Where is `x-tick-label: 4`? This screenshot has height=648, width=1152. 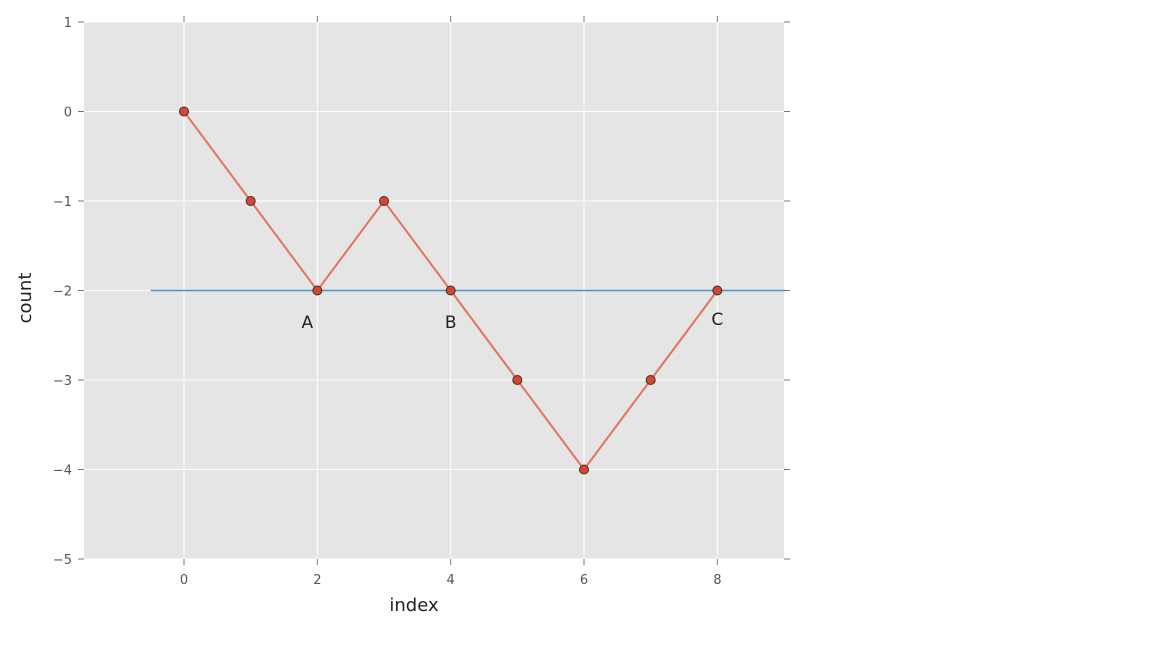 x-tick-label: 4 is located at coordinates (451, 580).